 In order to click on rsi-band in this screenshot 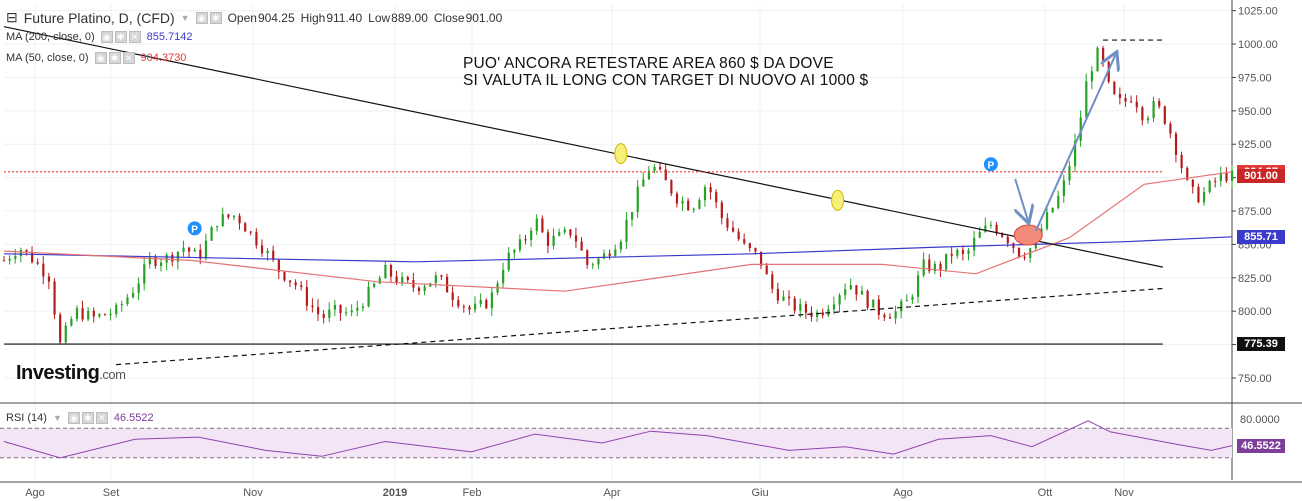, I will do `click(616, 443)`.